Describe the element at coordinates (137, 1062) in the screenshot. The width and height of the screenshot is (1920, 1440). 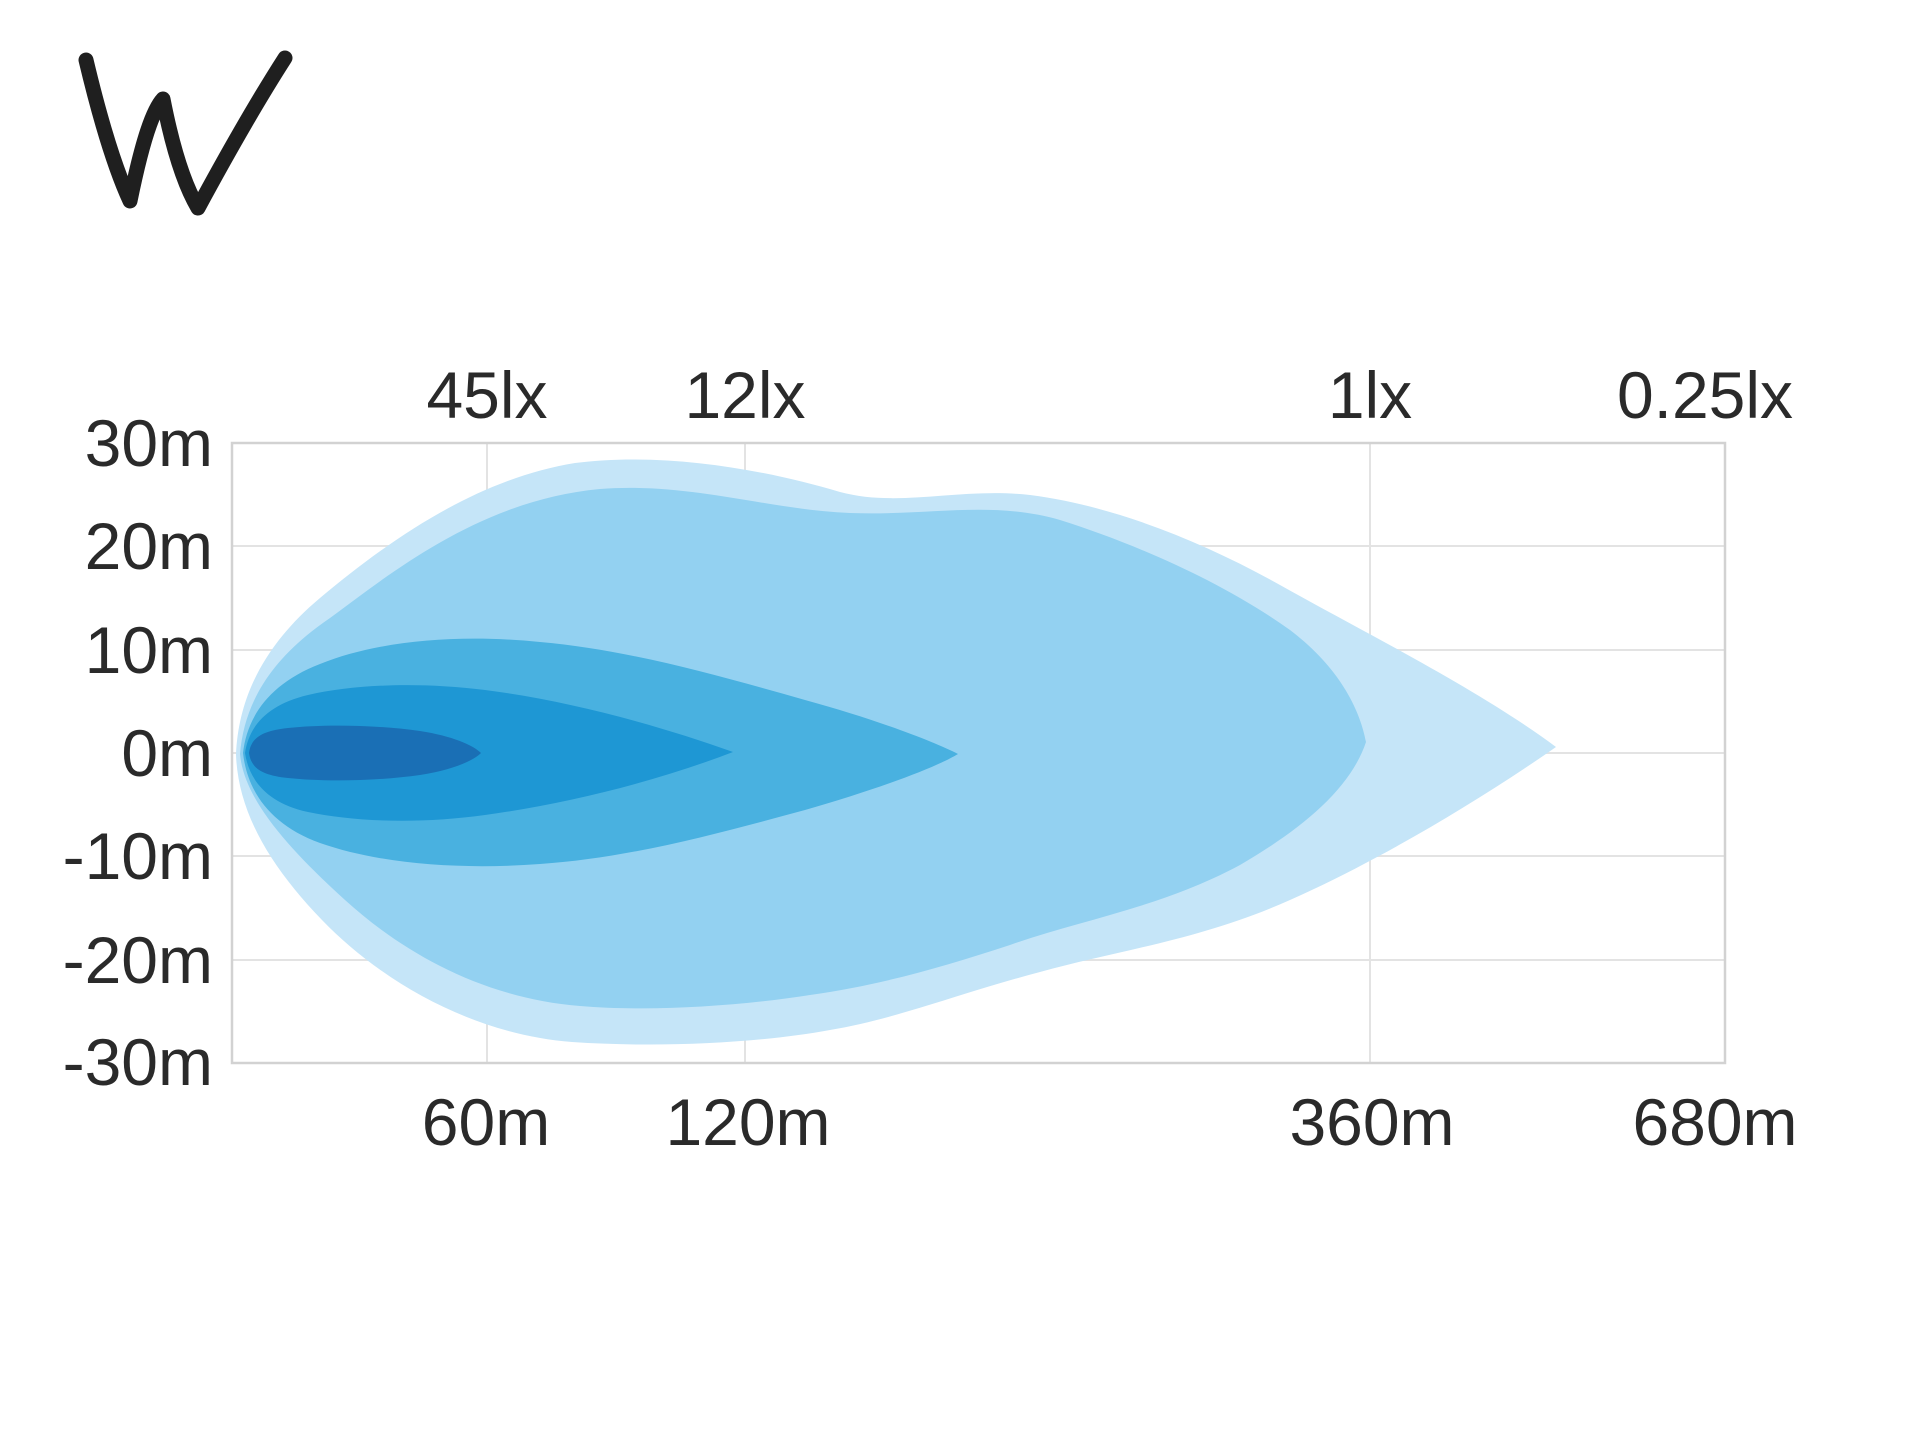
I see `left-axis-tick--30m: -30m` at that location.